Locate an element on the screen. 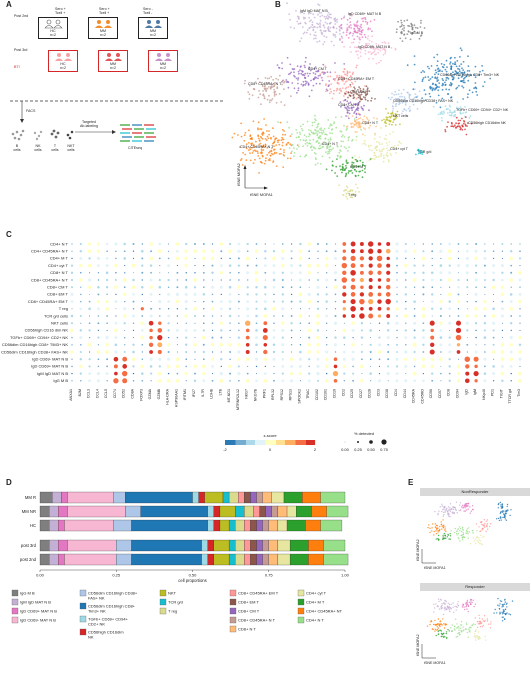 The height and width of the screenshot is (690, 532). legend-label: IgD CD69+ MAT N B is located at coordinates (38, 611).